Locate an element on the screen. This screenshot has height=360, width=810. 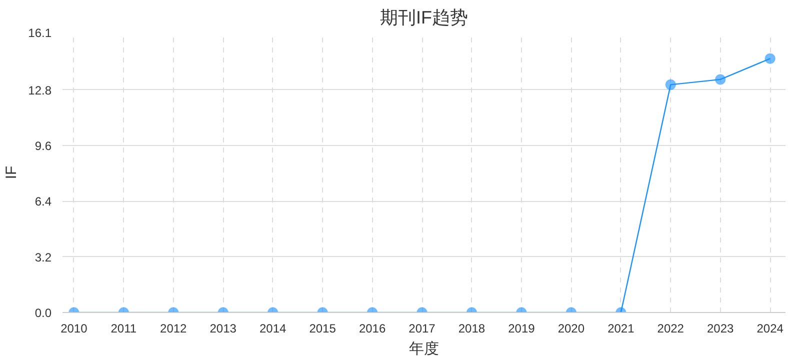
x-tick-label: 2024 is located at coordinates (770, 329).